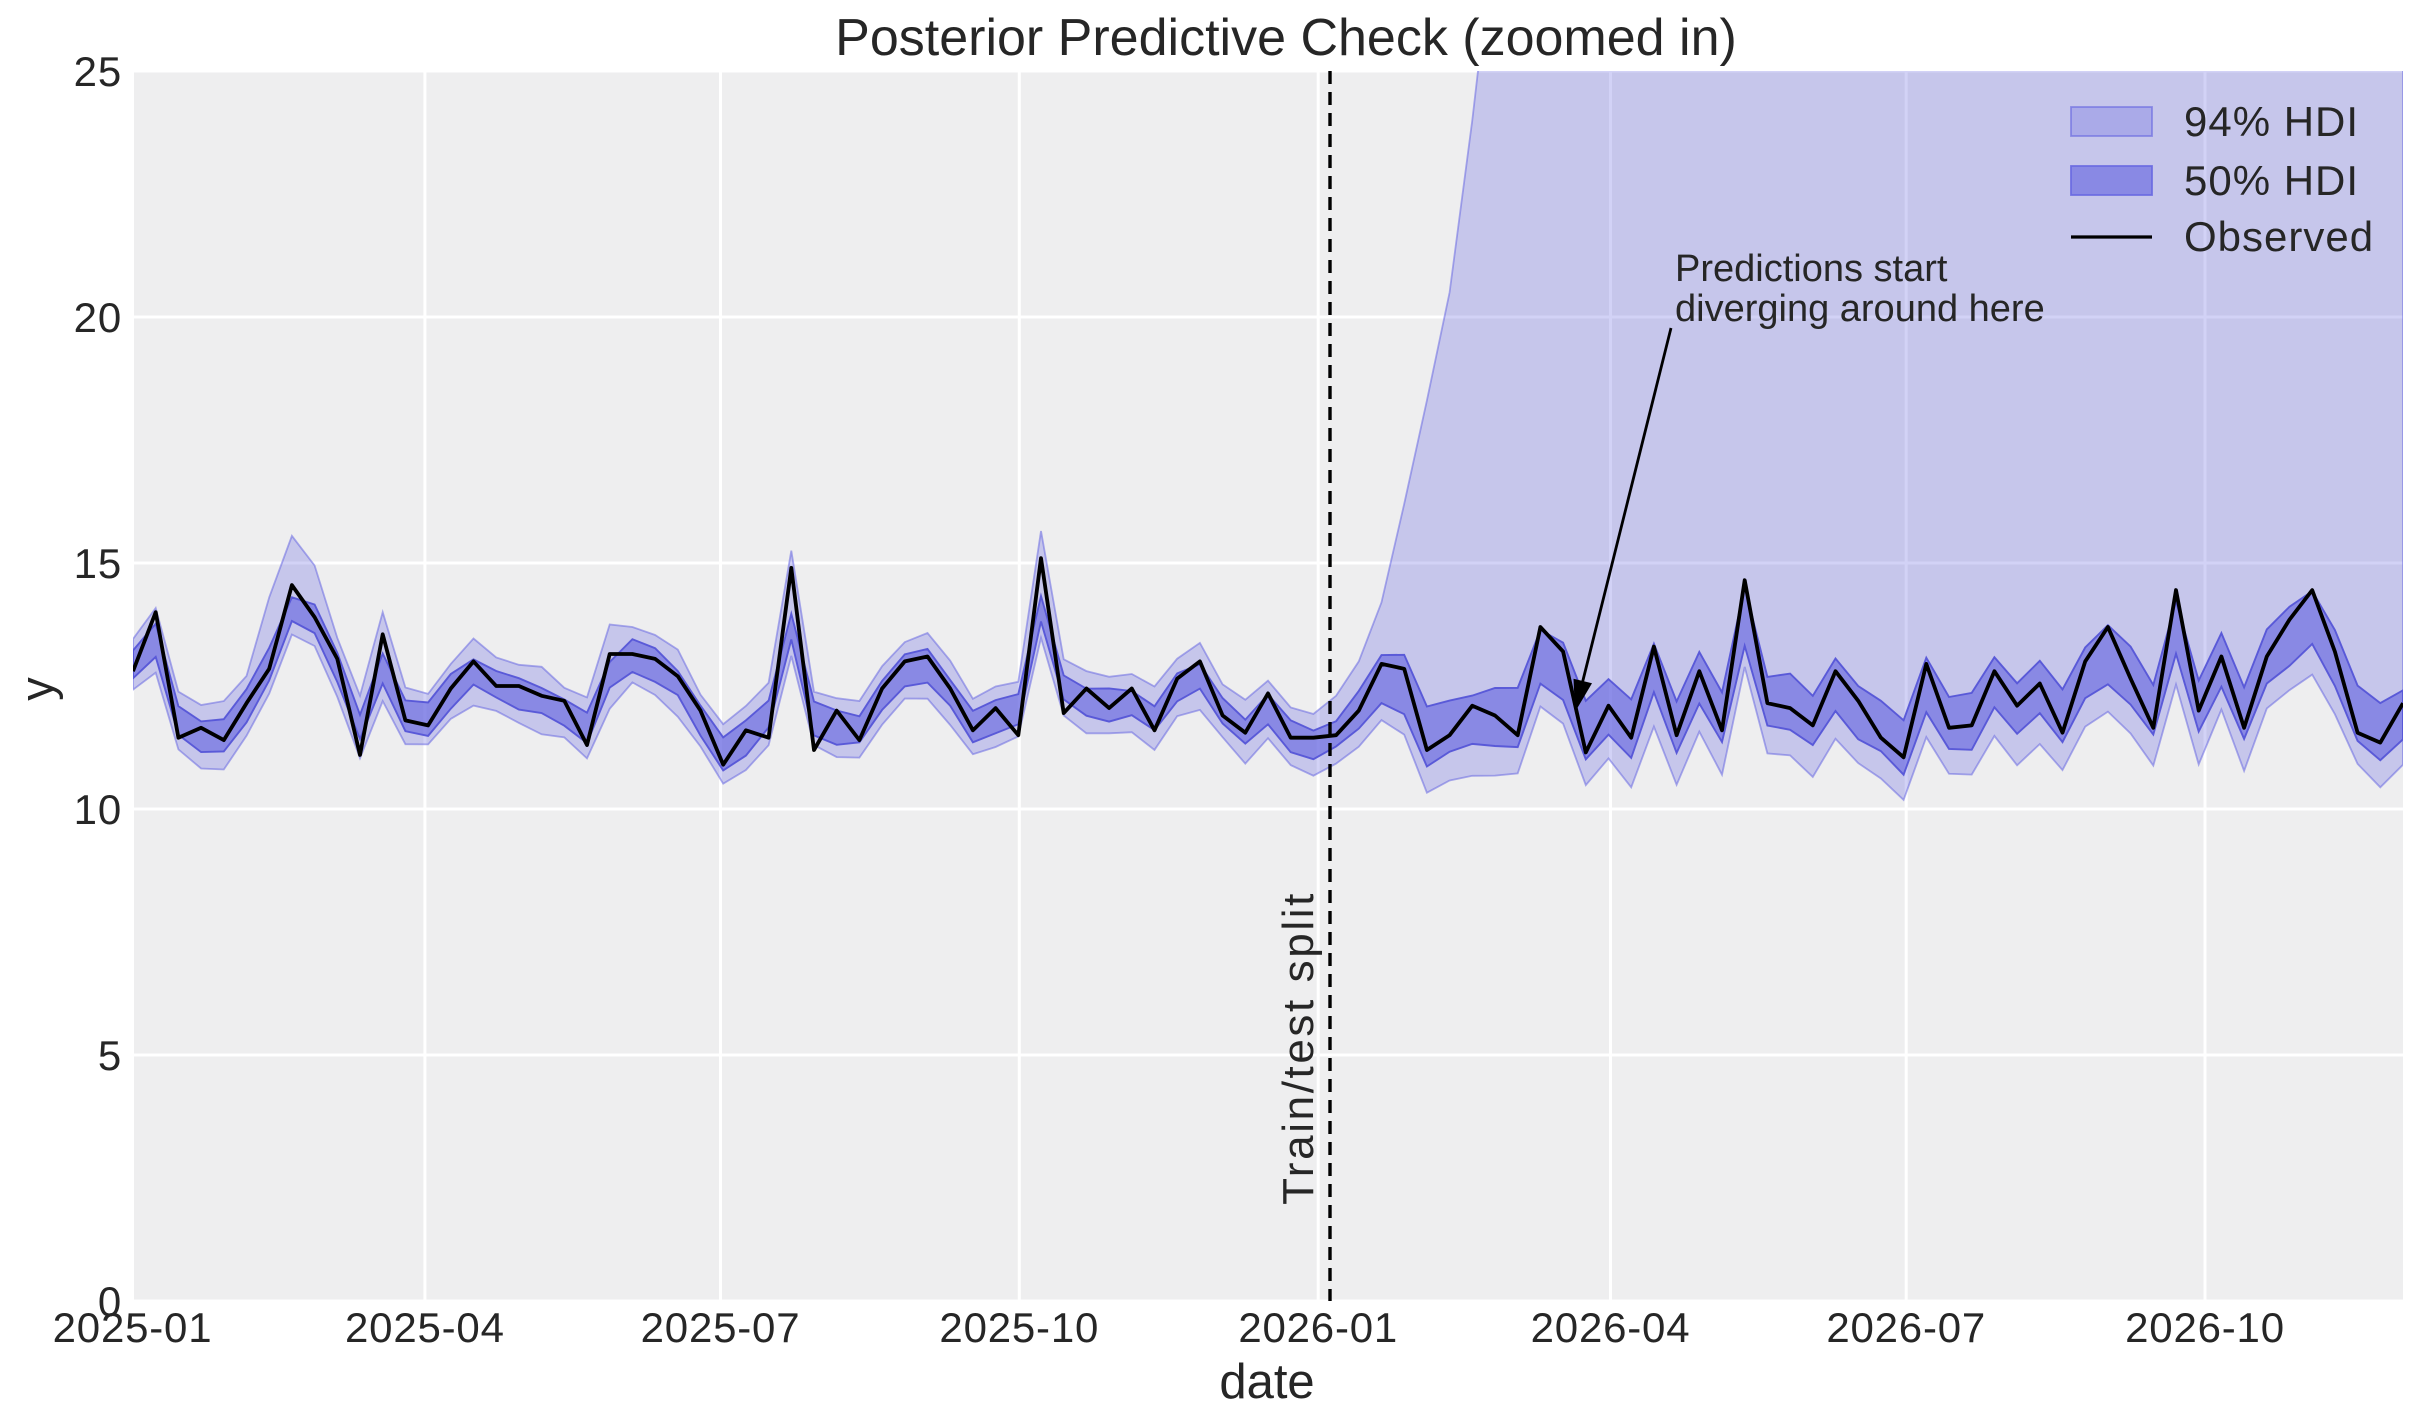 The width and height of the screenshot is (2423, 1428). I want to click on svg-text: 2026-10, so click(2205, 1327).